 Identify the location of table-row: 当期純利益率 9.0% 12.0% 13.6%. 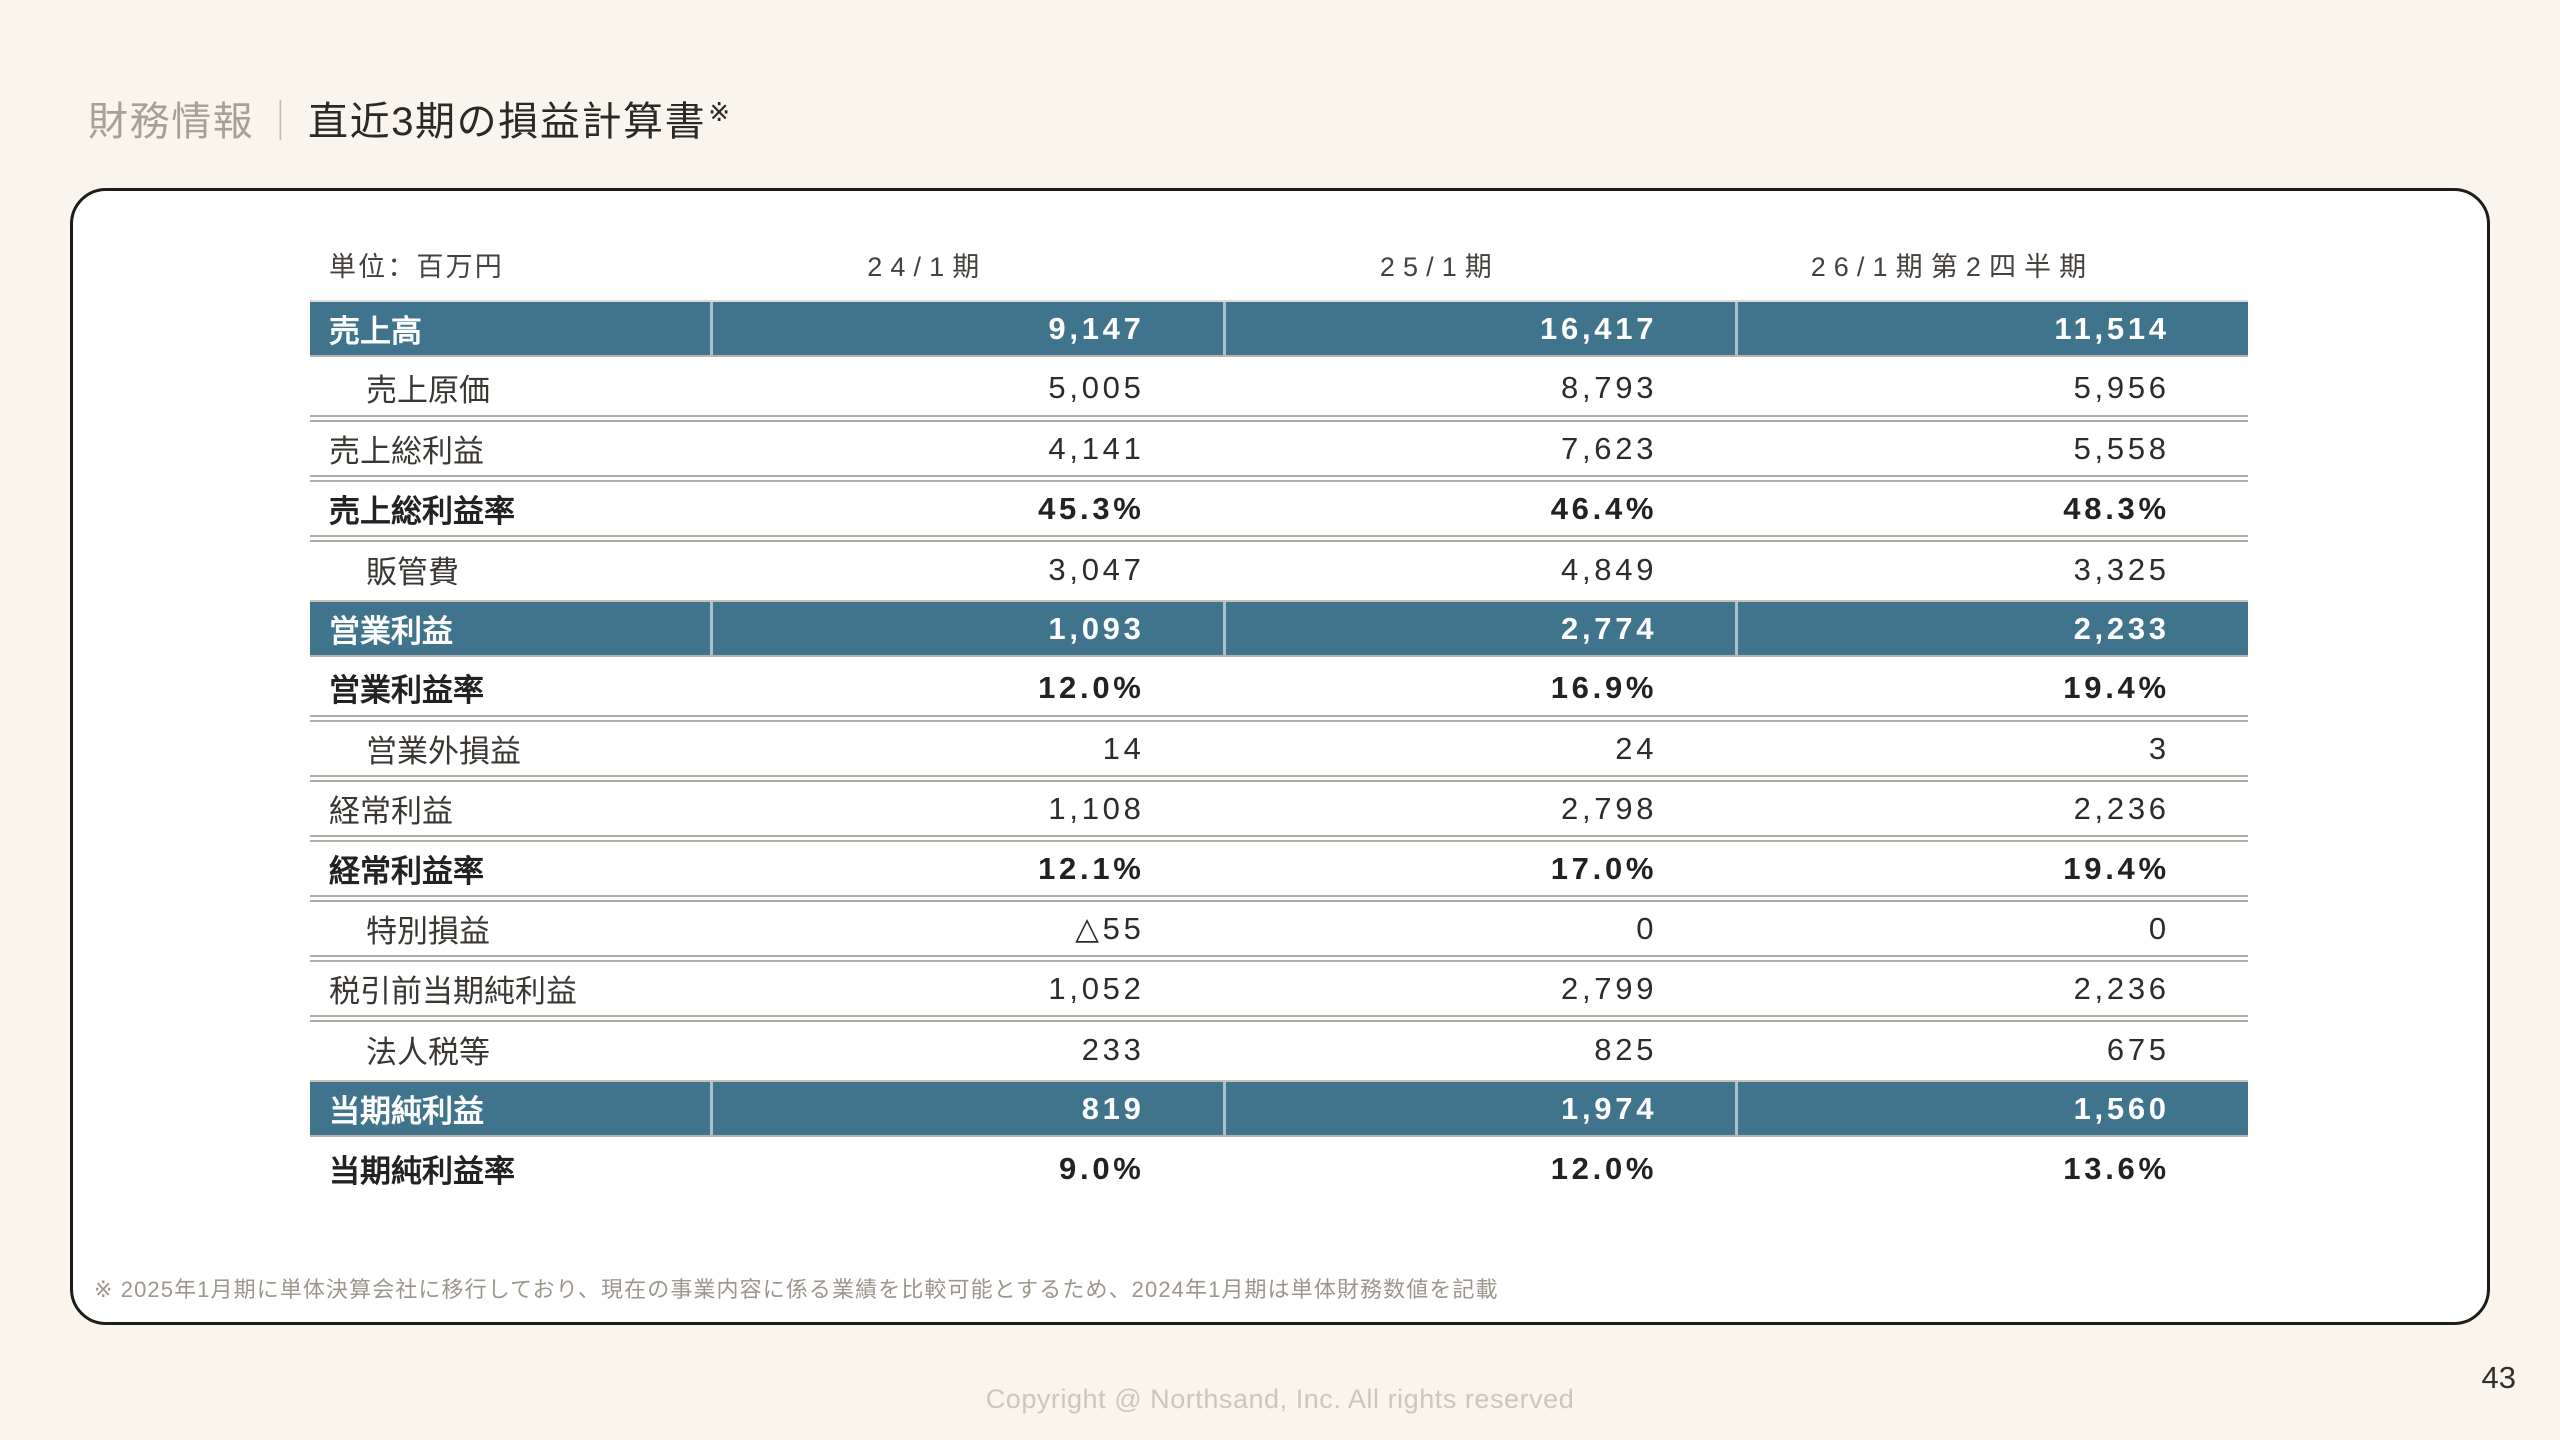
(1279, 1168).